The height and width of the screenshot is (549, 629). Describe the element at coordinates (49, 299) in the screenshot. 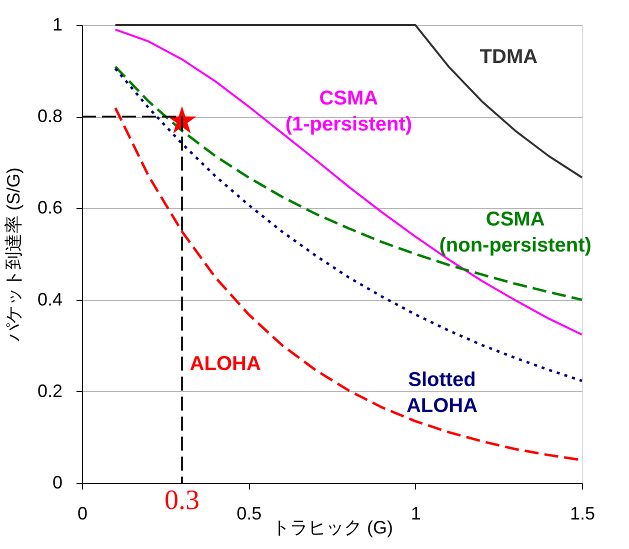

I see `y-tick-label: 0.4` at that location.